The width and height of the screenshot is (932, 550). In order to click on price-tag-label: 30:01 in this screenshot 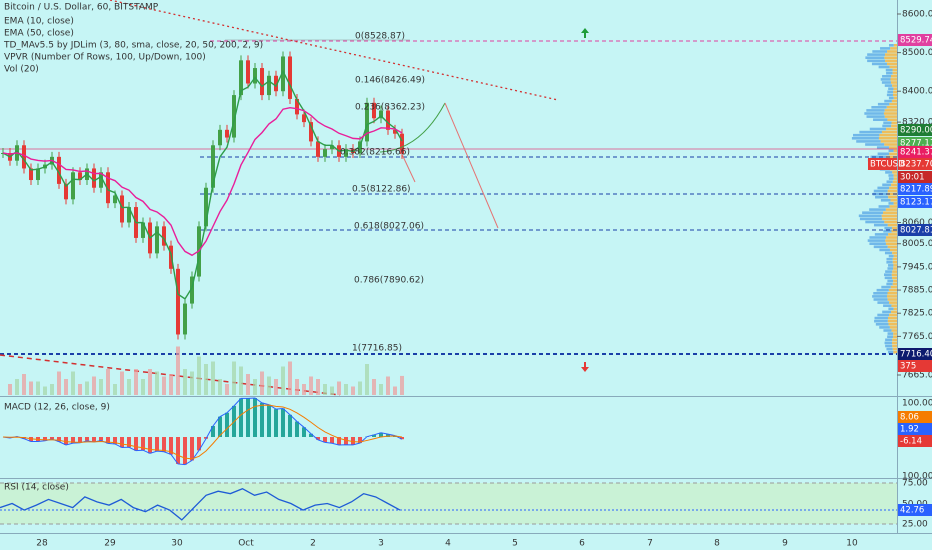, I will do `click(912, 178)`.